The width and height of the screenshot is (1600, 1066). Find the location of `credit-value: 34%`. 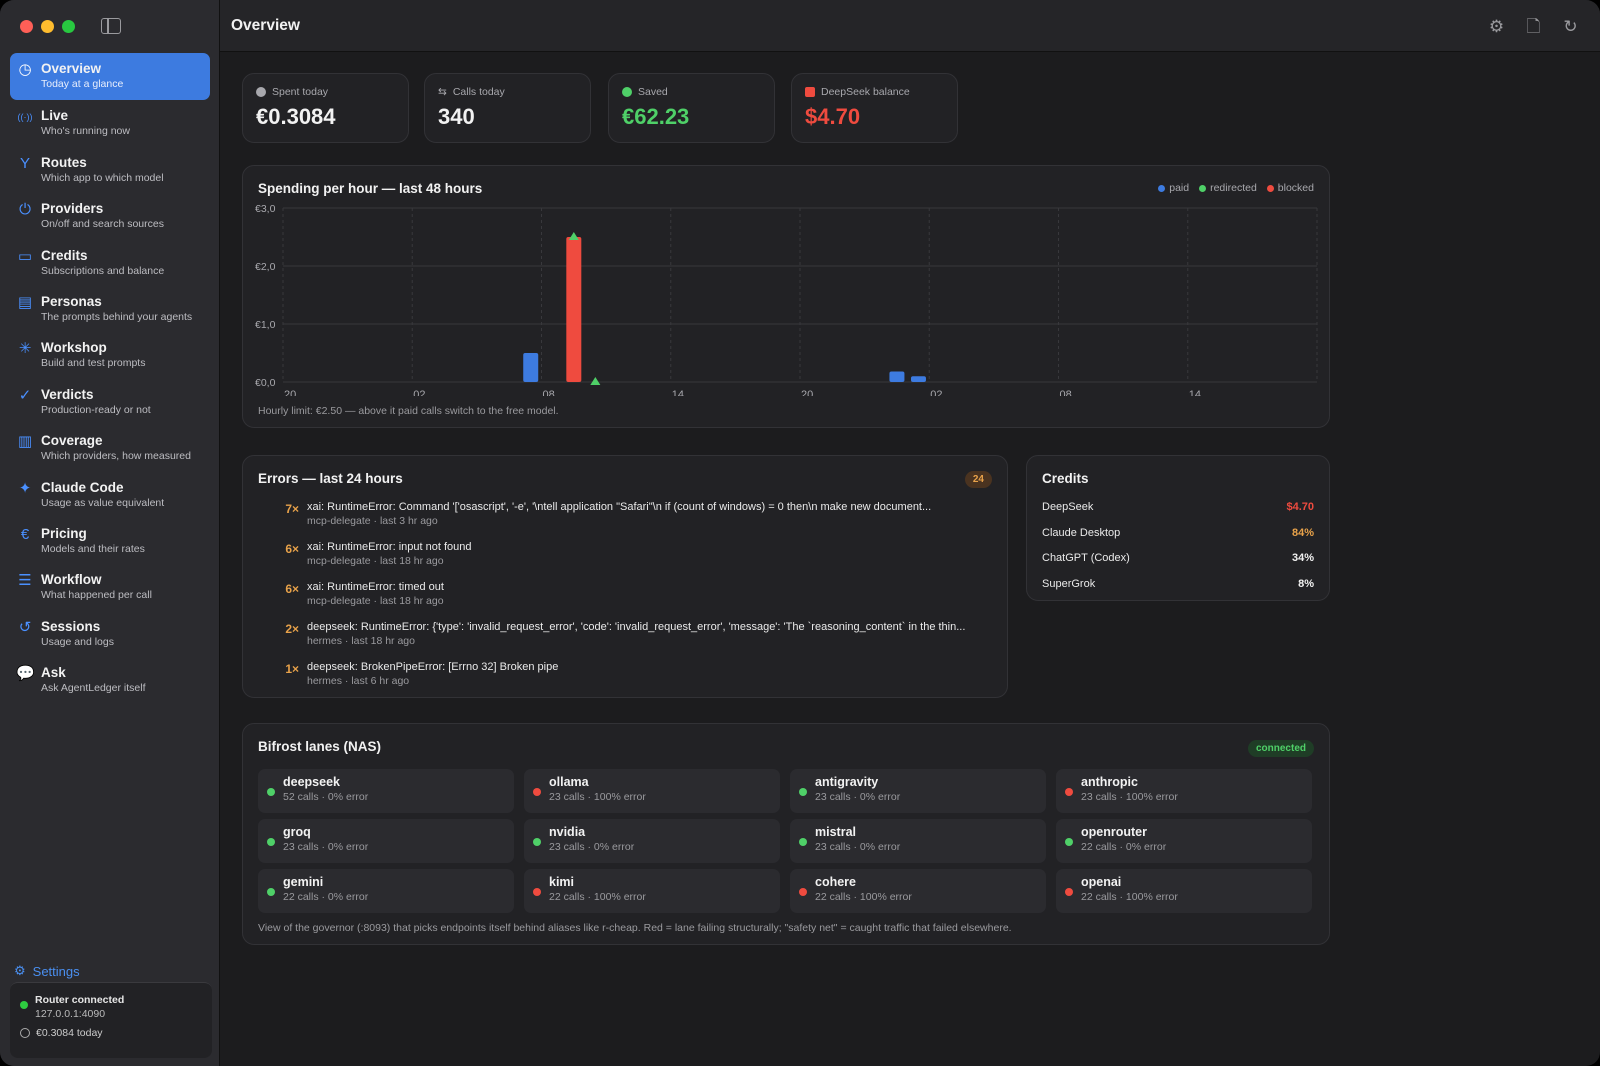

credit-value: 34% is located at coordinates (1302, 558).